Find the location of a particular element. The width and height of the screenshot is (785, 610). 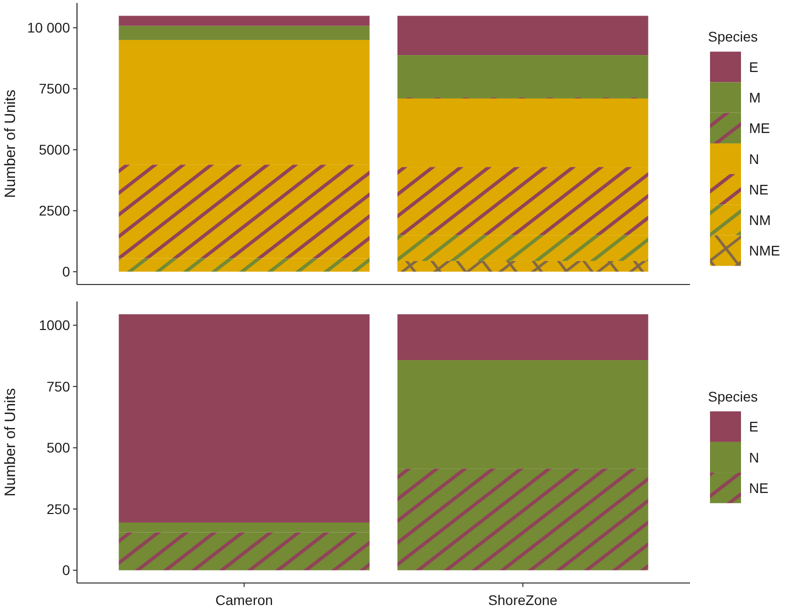

y-tick-label: 5000 is located at coordinates (54, 150).